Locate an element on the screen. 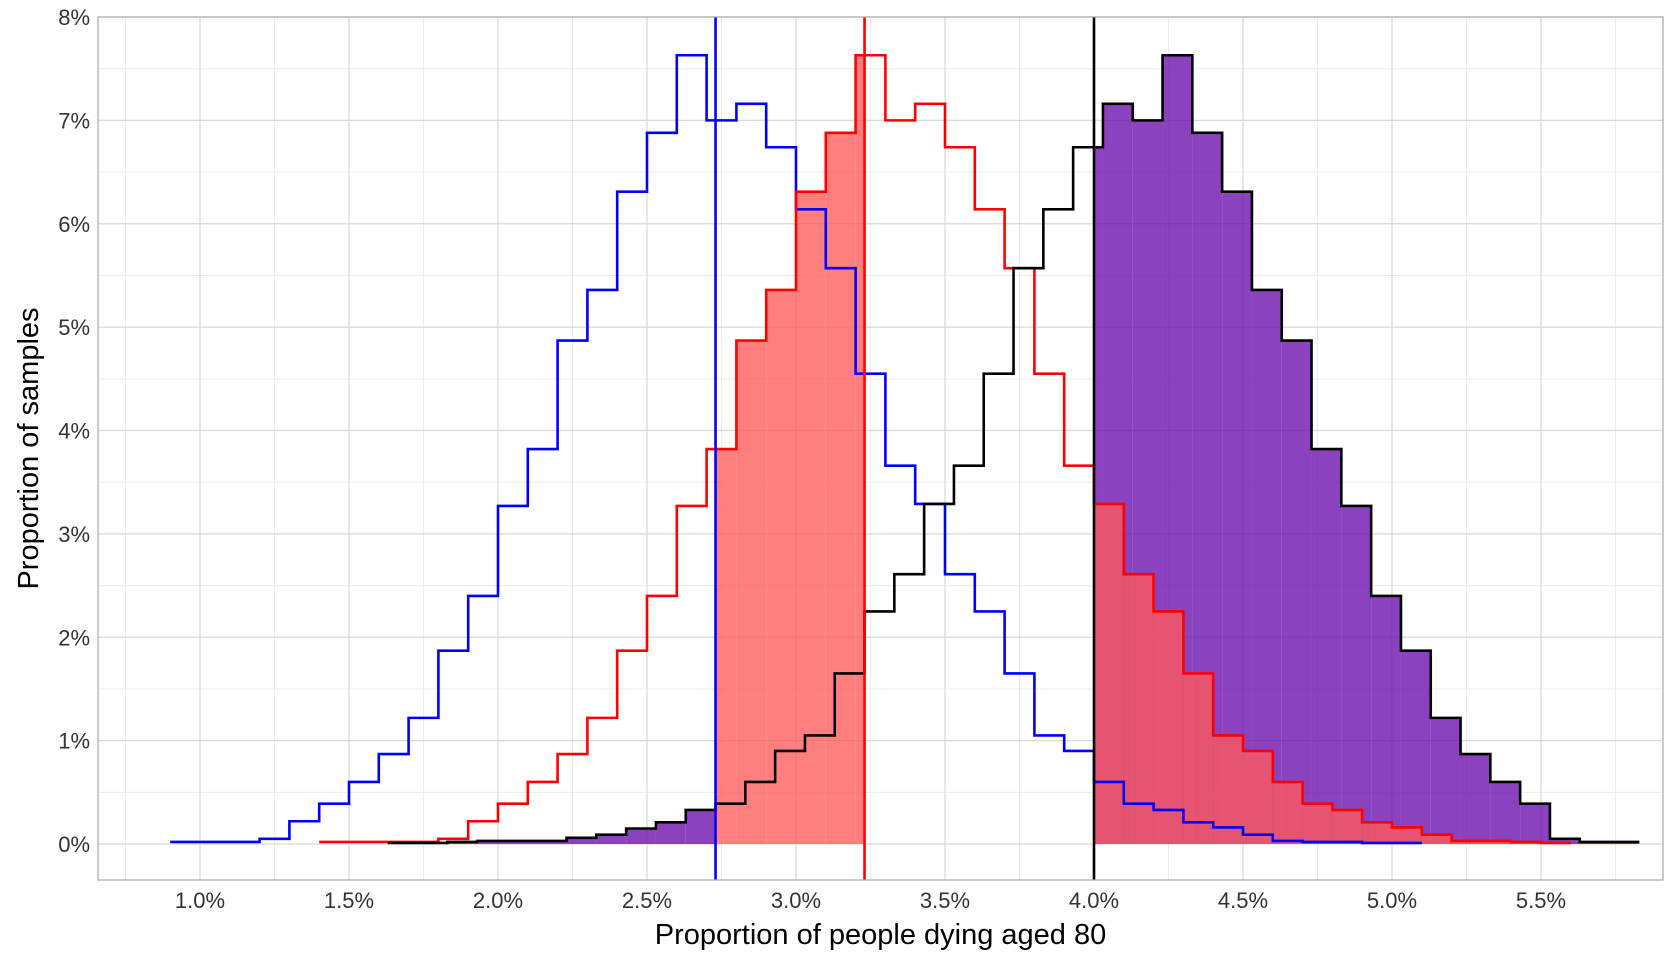 The image size is (1676, 964). y-tick-label: 1% is located at coordinates (74, 741).